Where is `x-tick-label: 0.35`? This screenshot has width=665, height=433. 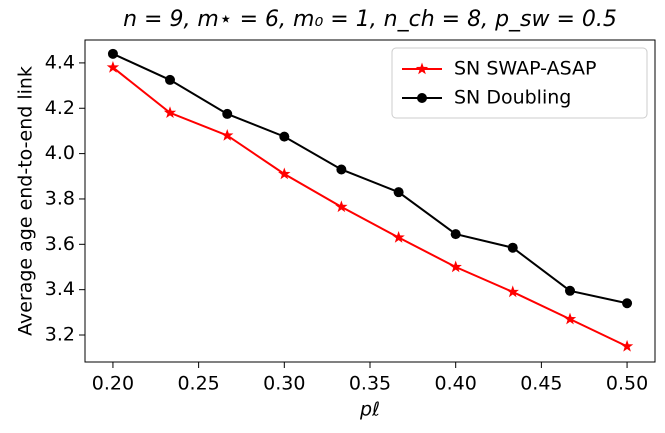 x-tick-label: 0.35 is located at coordinates (370, 384).